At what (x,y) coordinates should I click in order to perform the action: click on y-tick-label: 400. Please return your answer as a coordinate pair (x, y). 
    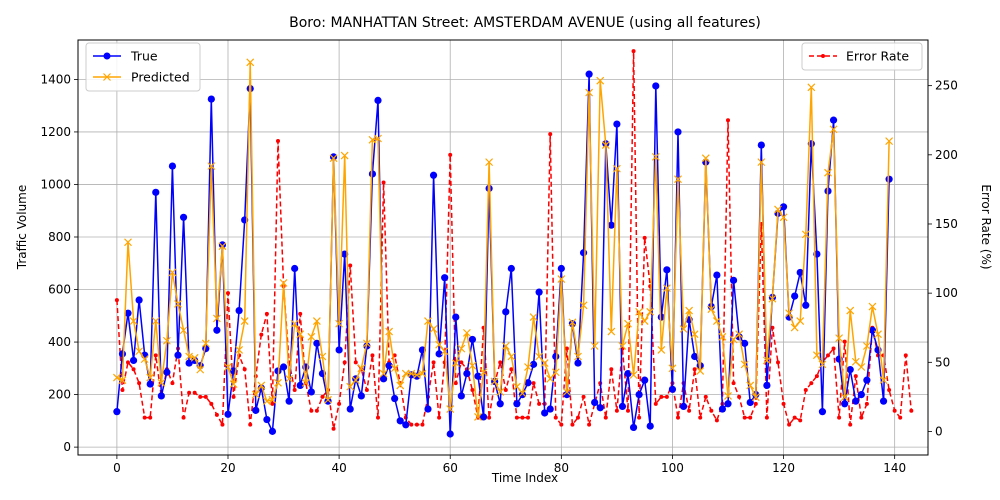
    Looking at the image, I should click on (59, 342).